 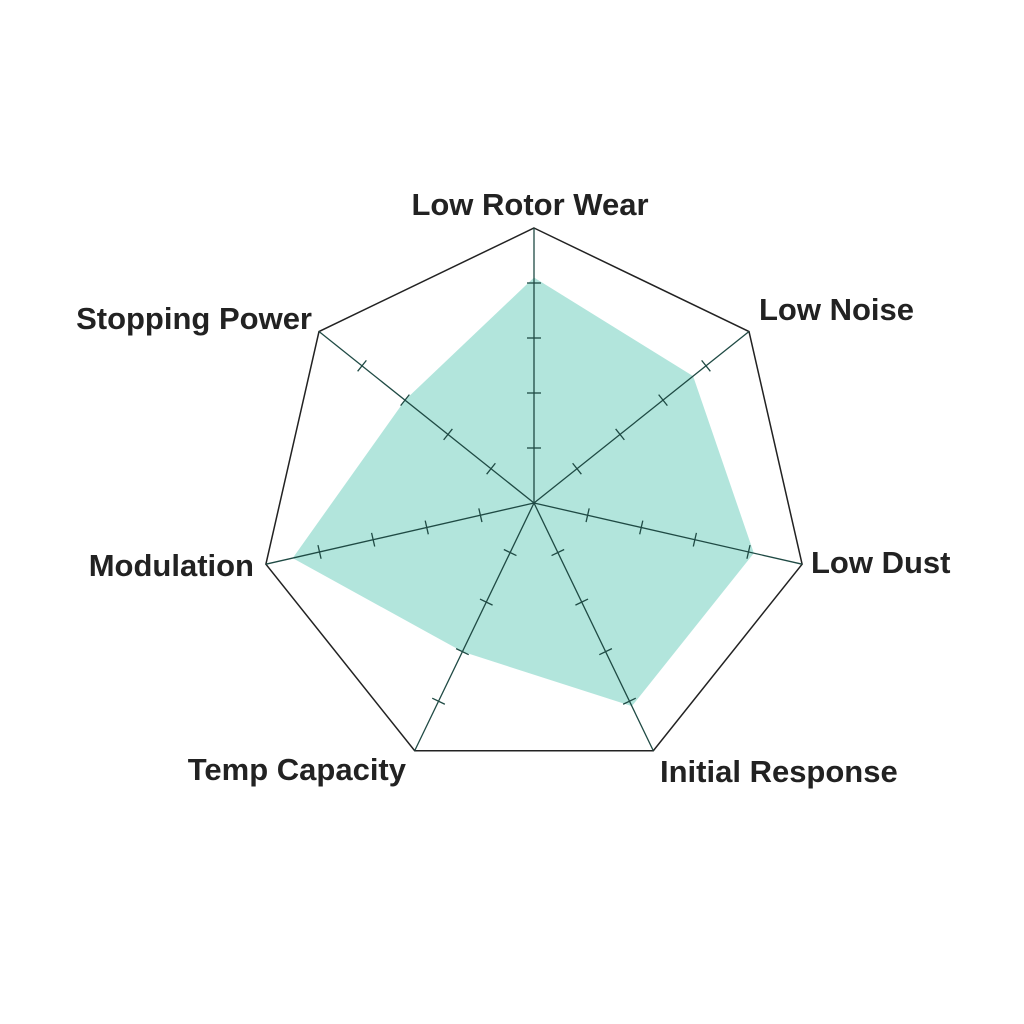 What do you see at coordinates (779, 771) in the screenshot?
I see `axis-label: Initial Response` at bounding box center [779, 771].